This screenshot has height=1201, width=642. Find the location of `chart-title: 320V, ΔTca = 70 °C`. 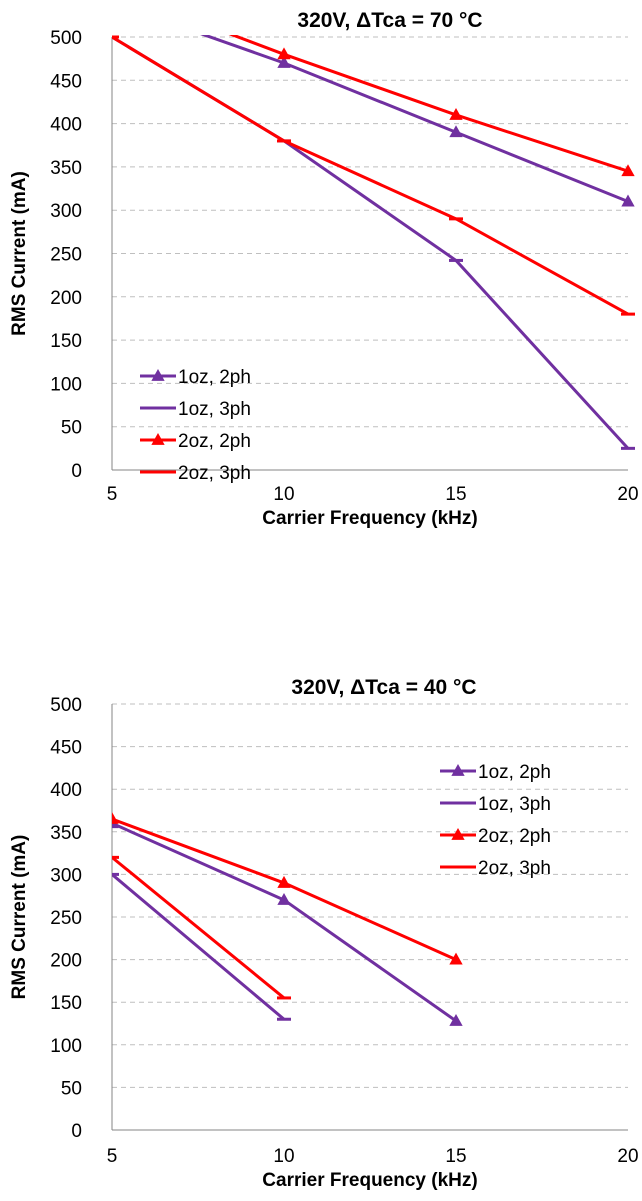

chart-title: 320V, ΔTca = 70 °C is located at coordinates (389, 20).